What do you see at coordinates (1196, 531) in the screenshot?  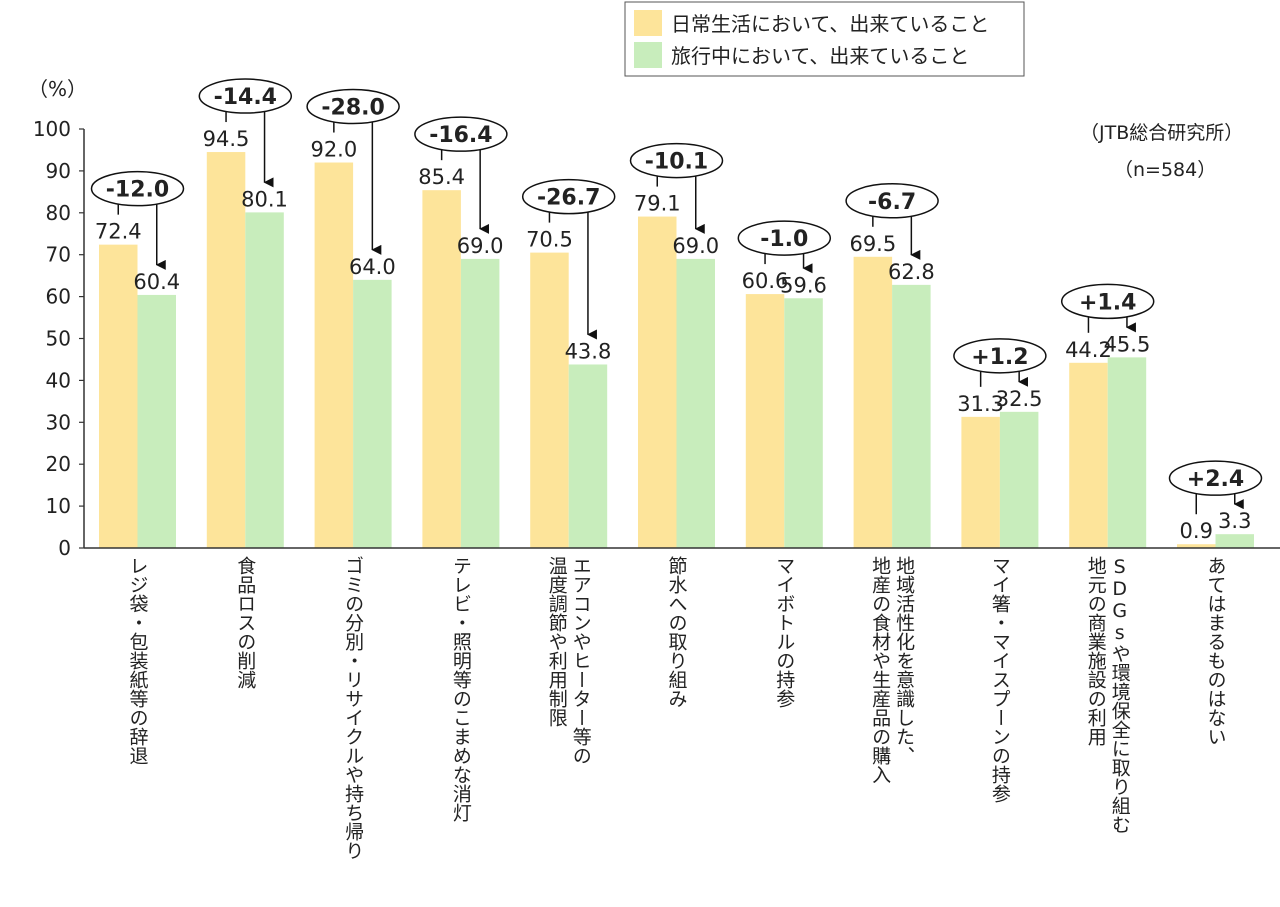 I see `value-label-daily: 0.9` at bounding box center [1196, 531].